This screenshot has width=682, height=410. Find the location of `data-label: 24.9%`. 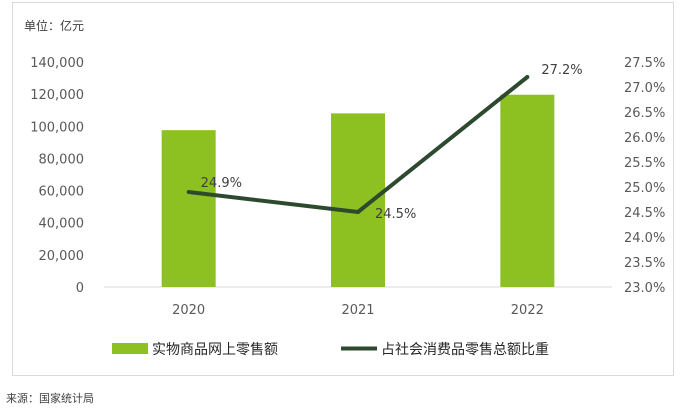

data-label: 24.9% is located at coordinates (221, 183).